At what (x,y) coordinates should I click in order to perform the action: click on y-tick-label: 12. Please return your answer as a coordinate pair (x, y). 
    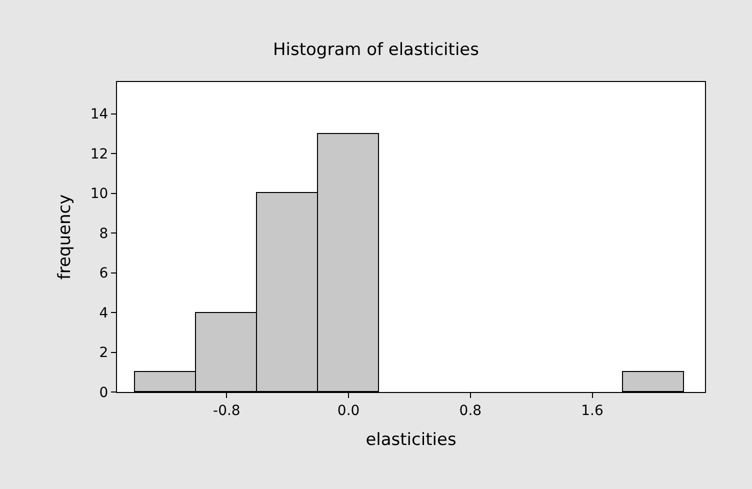
    Looking at the image, I should click on (99, 154).